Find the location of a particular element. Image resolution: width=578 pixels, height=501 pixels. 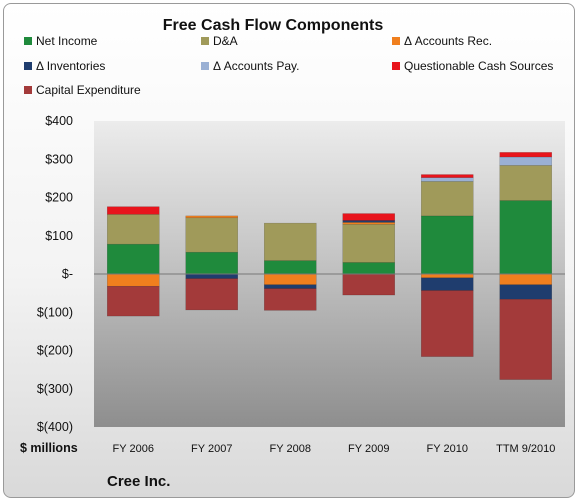

bar-questionable-cash-sources-fy-2009 is located at coordinates (368, 217).